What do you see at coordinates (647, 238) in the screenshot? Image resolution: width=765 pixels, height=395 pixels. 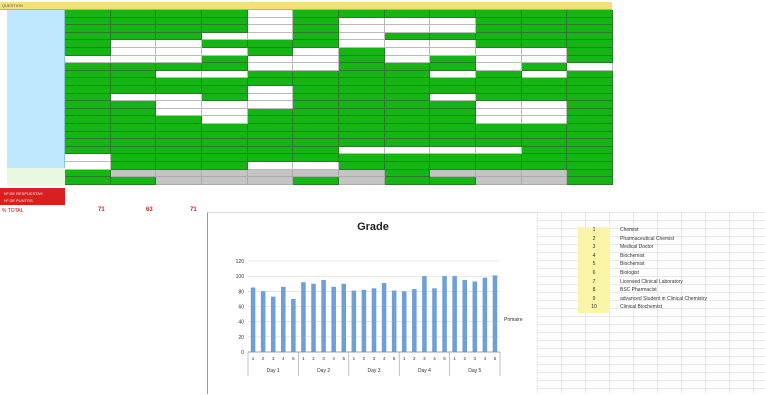 I see `code-name: Pharmaceutical Chemist` at bounding box center [647, 238].